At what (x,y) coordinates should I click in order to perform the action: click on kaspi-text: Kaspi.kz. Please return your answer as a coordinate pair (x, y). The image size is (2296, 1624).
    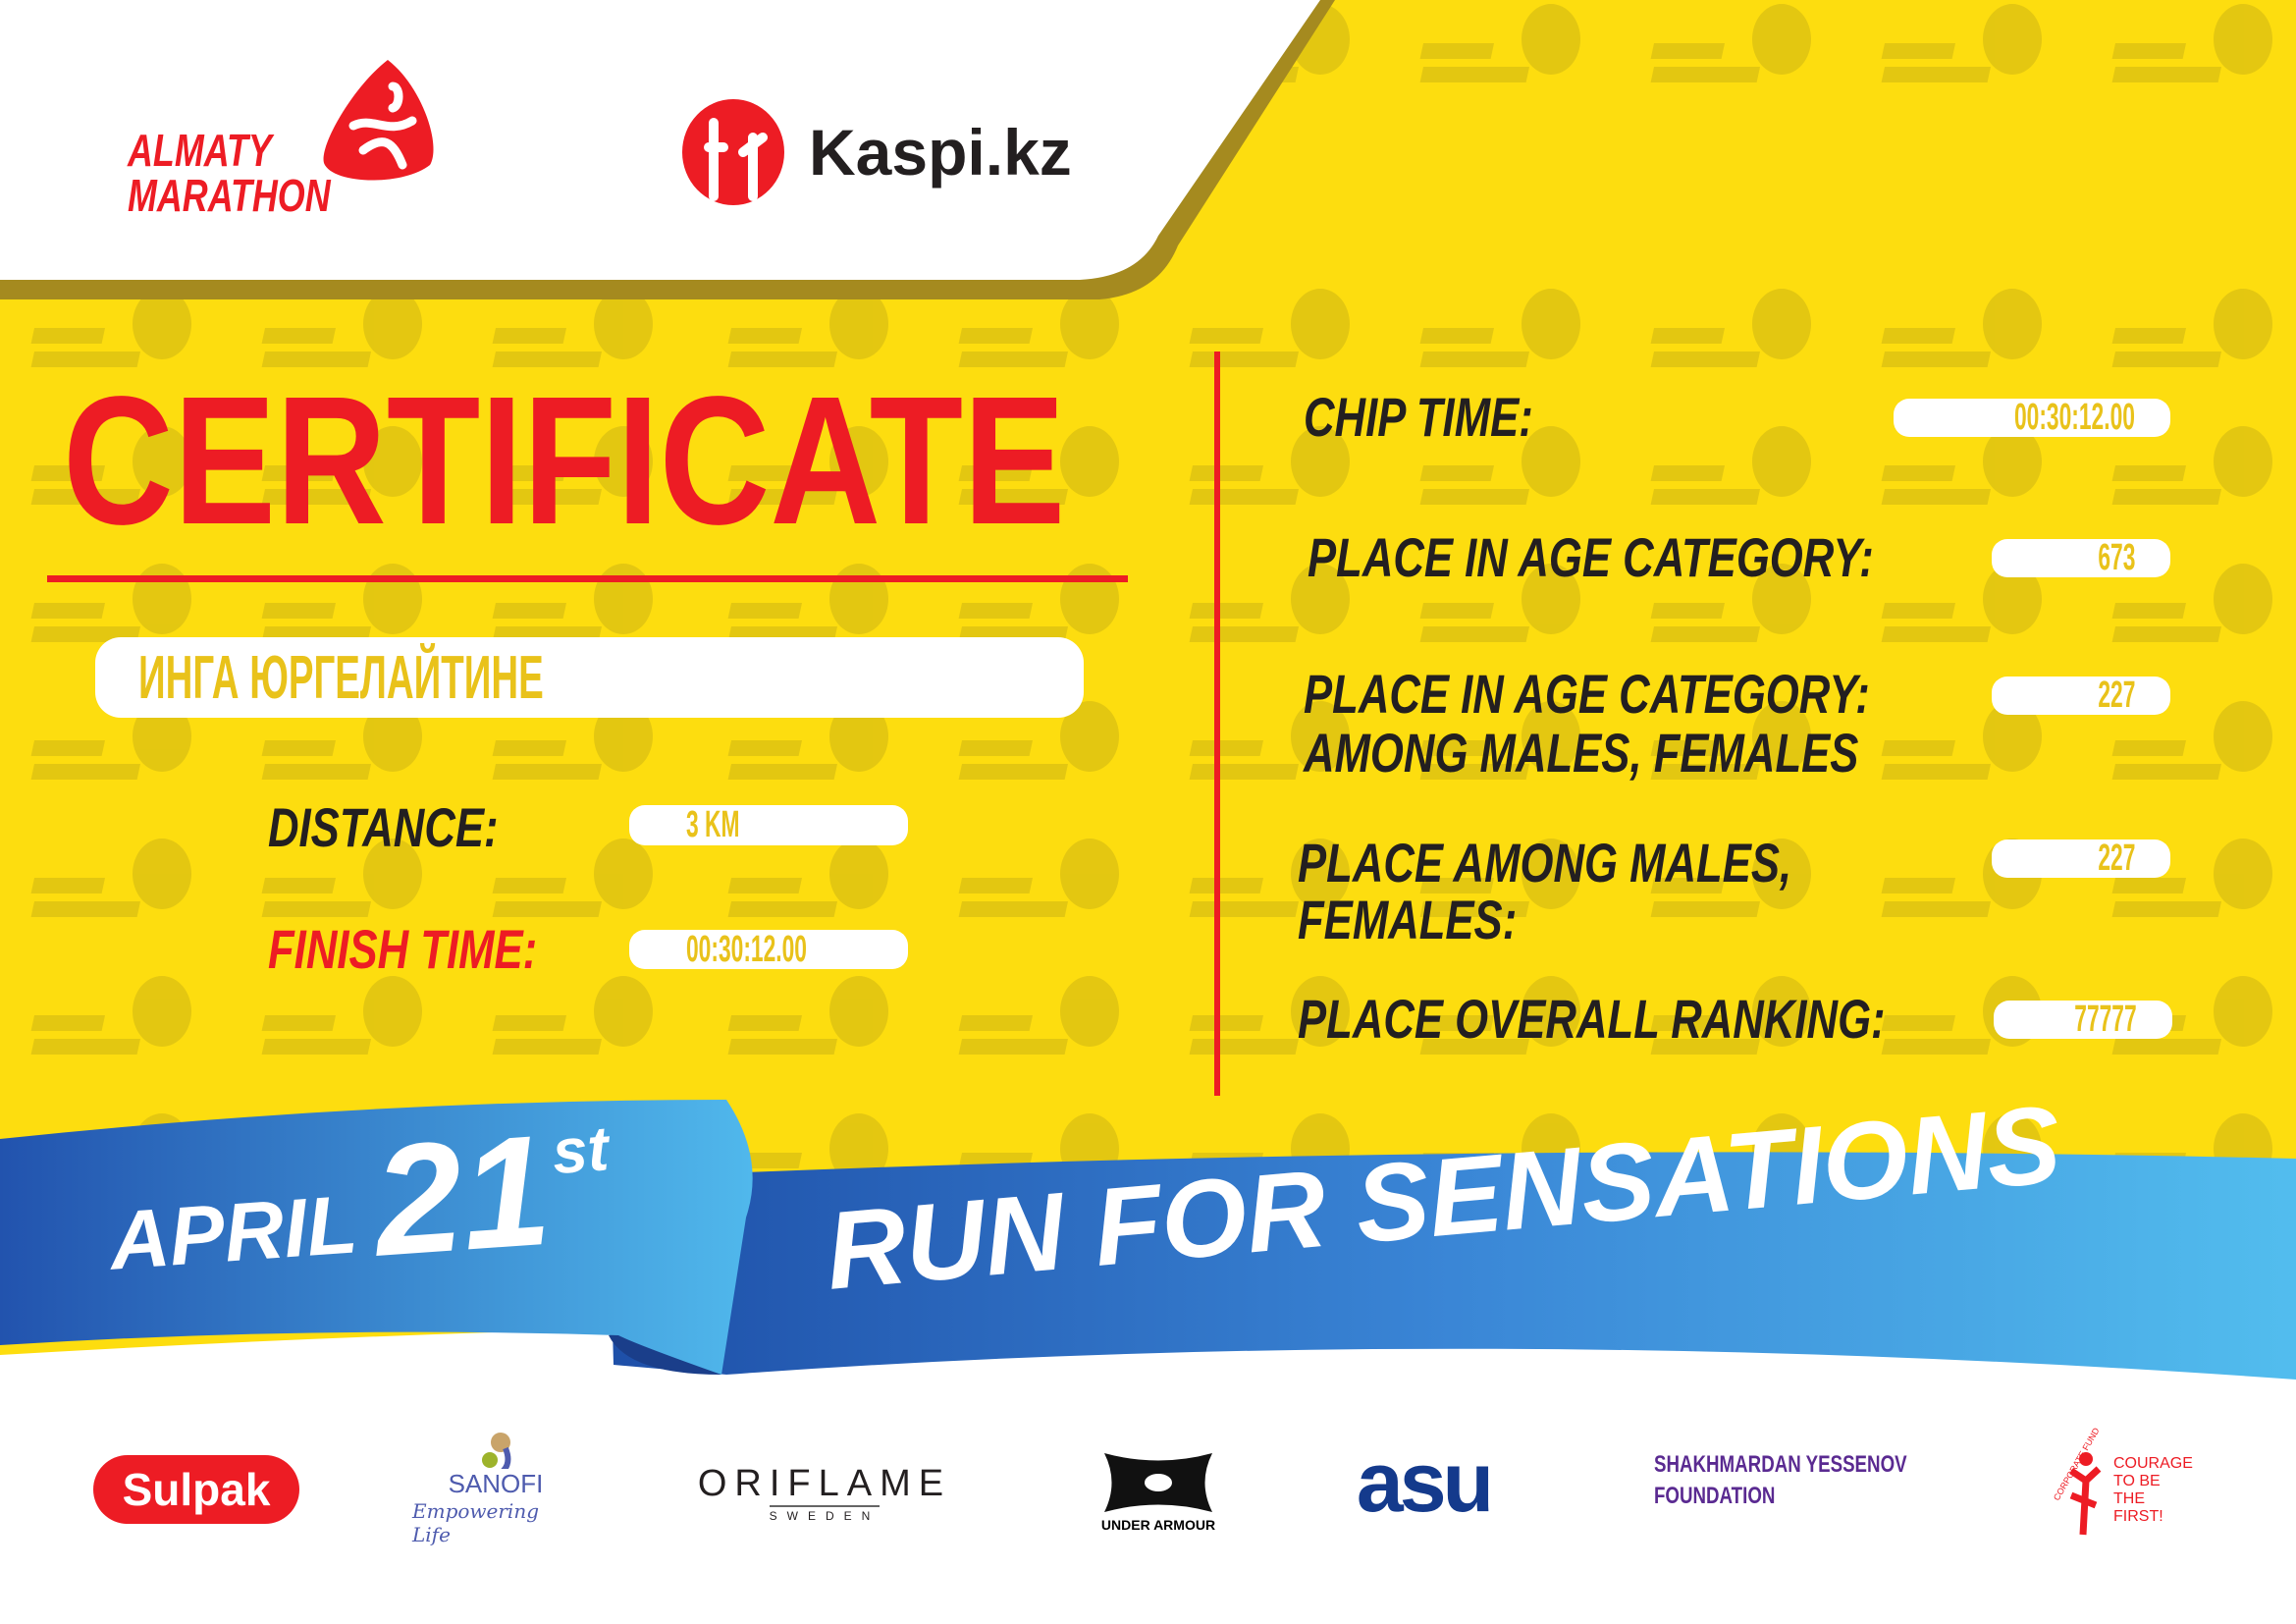
    Looking at the image, I should click on (940, 152).